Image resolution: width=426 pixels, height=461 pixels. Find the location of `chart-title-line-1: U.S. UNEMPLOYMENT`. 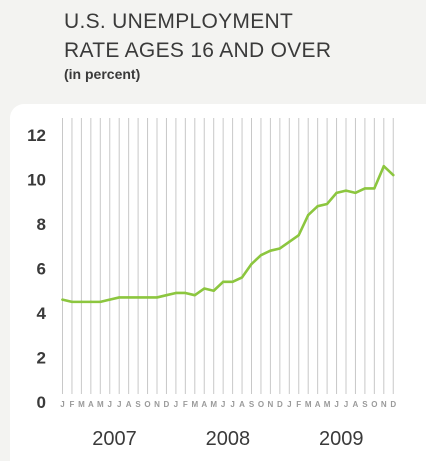

chart-title-line-1: U.S. UNEMPLOYMENT is located at coordinates (179, 21).